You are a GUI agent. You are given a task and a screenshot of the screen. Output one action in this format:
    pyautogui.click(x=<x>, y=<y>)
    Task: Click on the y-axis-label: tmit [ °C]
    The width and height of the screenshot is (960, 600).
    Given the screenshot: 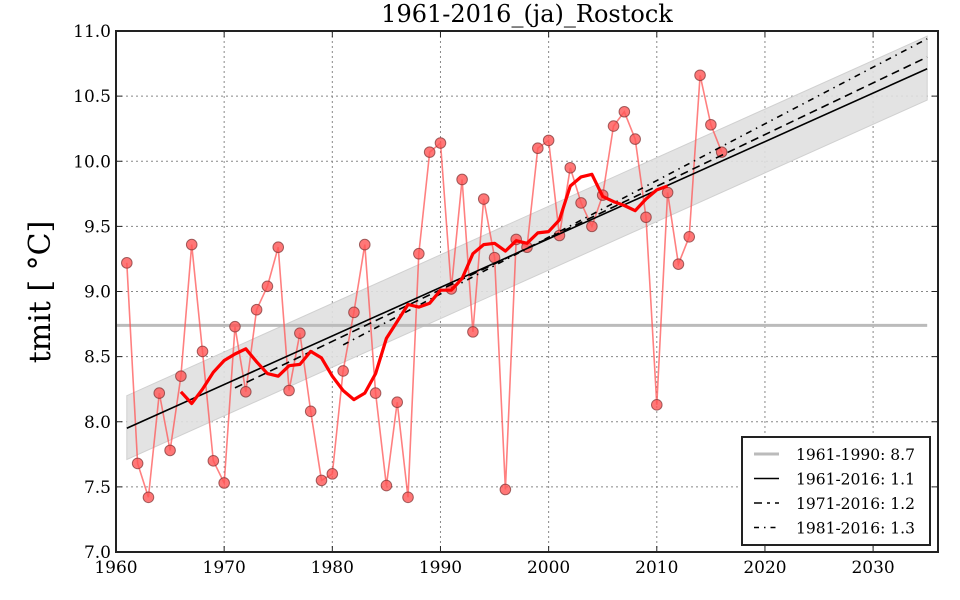 What is the action you would take?
    pyautogui.click(x=40, y=292)
    